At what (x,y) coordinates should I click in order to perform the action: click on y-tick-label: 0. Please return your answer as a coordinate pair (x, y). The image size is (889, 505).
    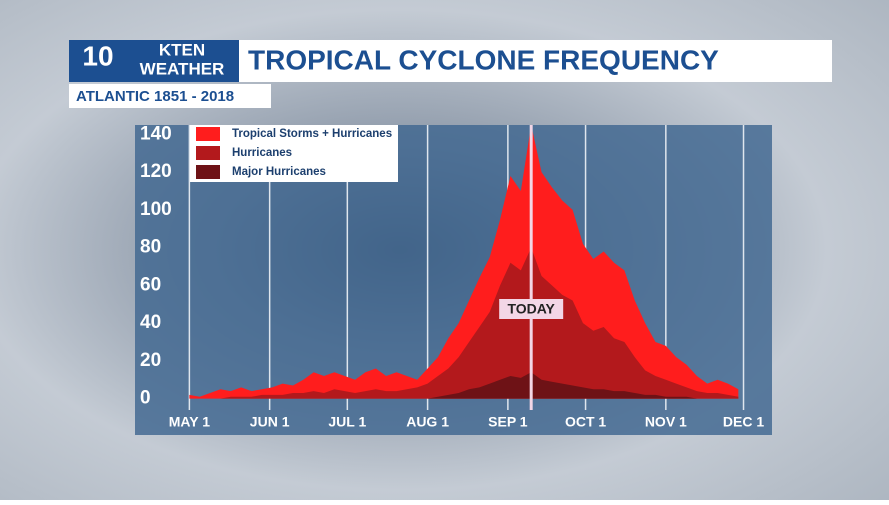
    Looking at the image, I should click on (145, 398).